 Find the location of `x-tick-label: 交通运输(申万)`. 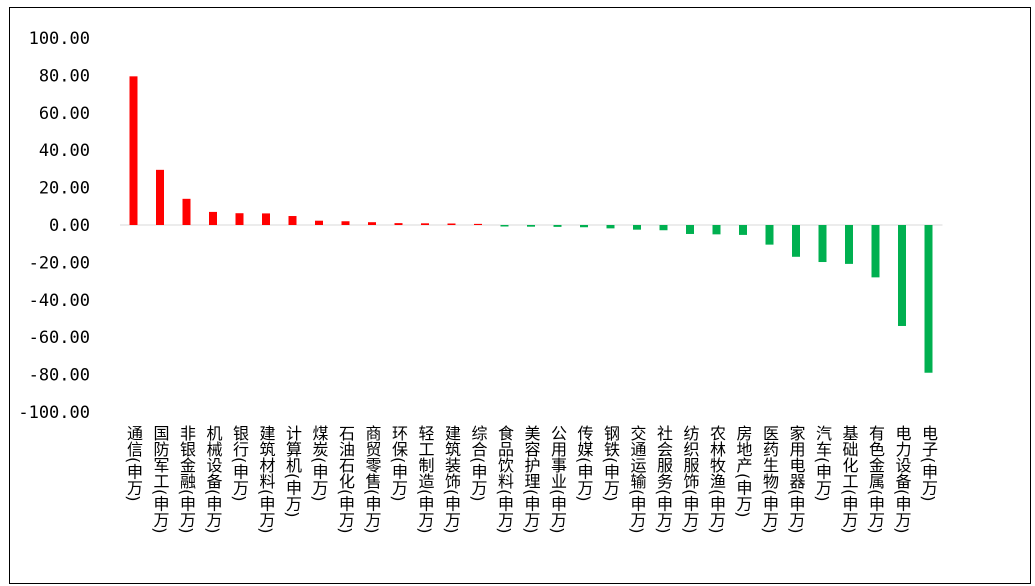

x-tick-label: 交通运输(申万) is located at coordinates (637, 479).